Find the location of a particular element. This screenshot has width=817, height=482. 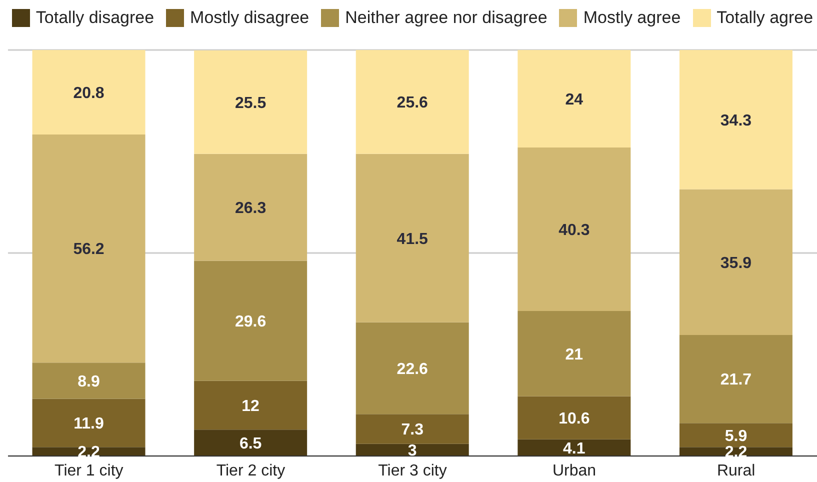

data-label: 5.9 is located at coordinates (736, 436).